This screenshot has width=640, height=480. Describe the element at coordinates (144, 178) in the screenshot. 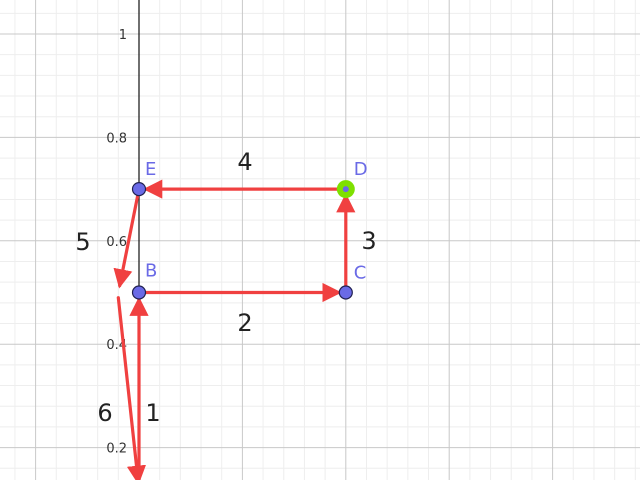

I see `point-E: E` at that location.